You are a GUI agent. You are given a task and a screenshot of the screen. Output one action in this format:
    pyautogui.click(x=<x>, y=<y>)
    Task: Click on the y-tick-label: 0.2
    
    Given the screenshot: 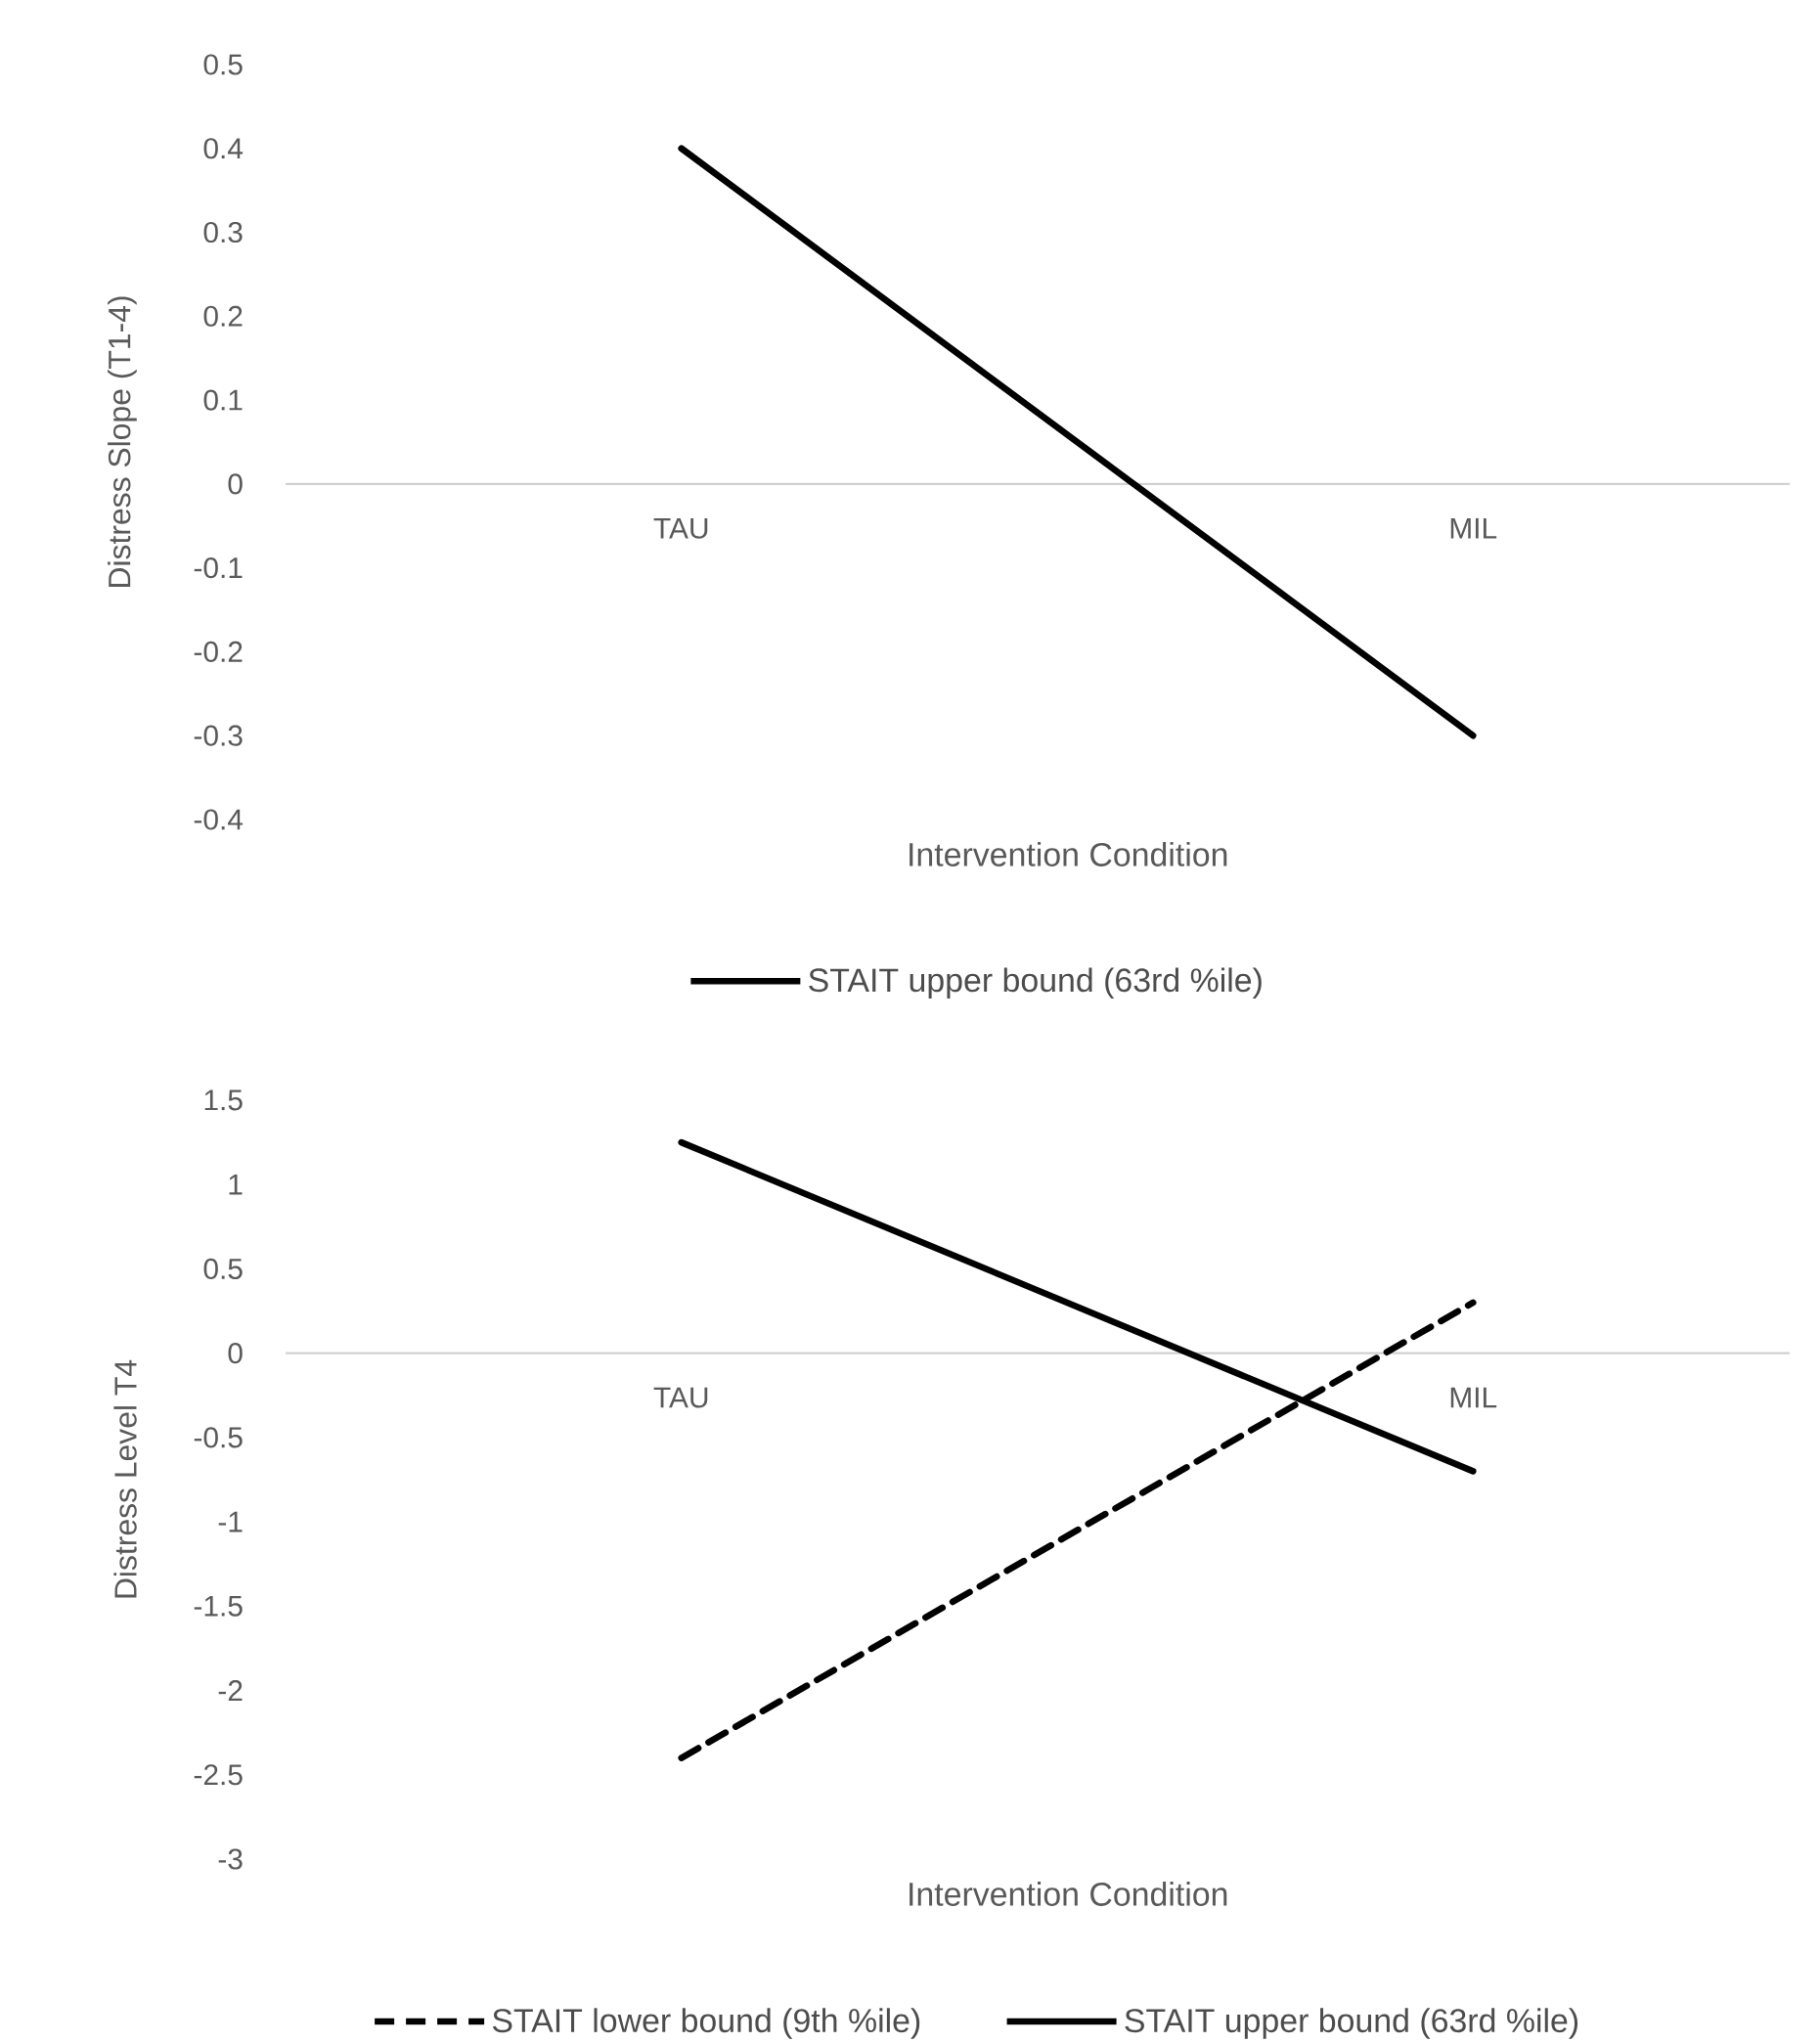 What is the action you would take?
    pyautogui.click(x=223, y=316)
    